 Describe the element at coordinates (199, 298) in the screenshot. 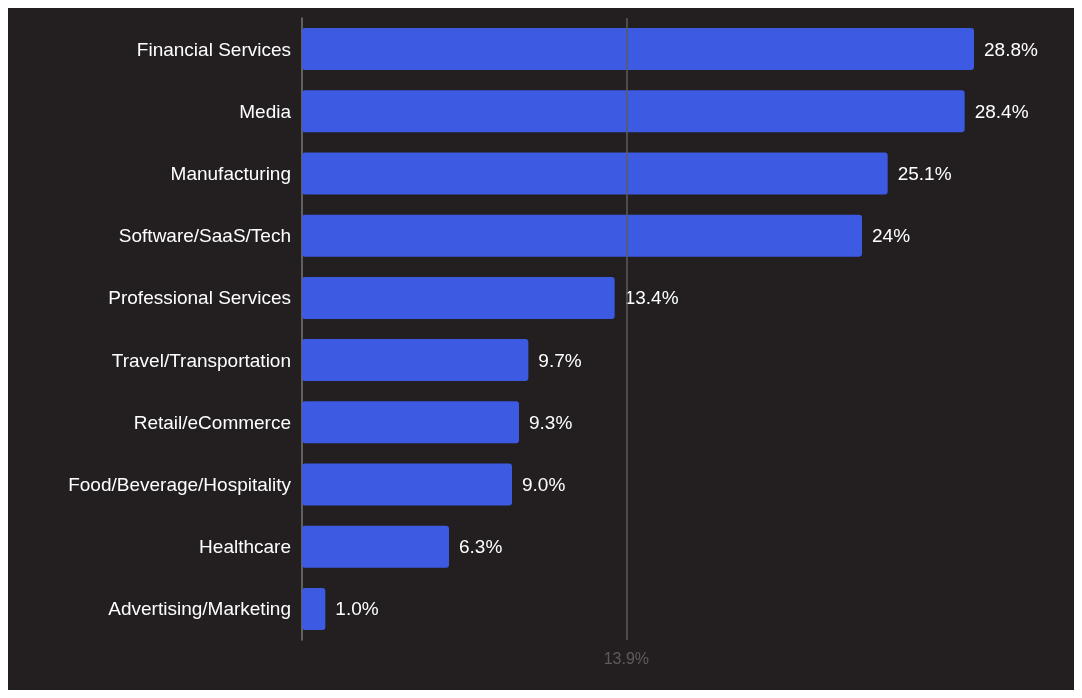

I see `y-tick-label: Professional Services` at that location.